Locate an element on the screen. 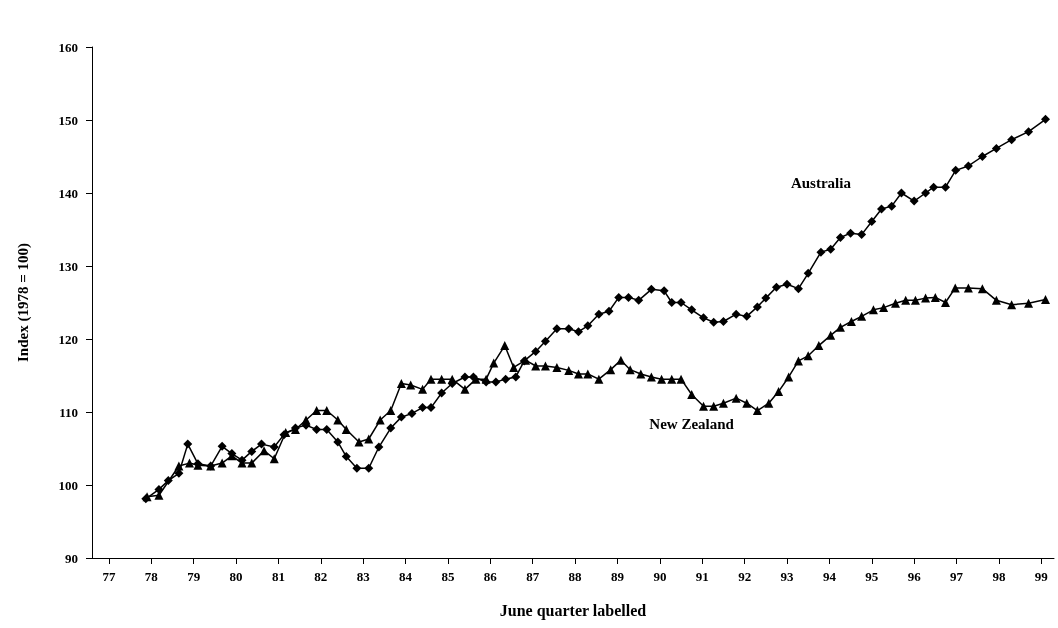 Image resolution: width=1058 pixels, height=628 pixels. y-tick-label: 120 is located at coordinates (68, 339).